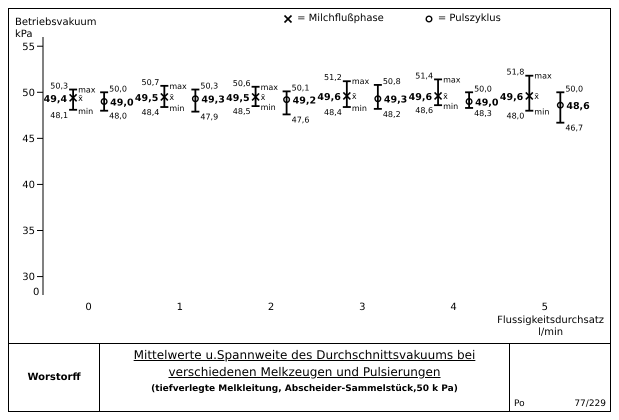  I want to click on annotation: 47,9, so click(209, 117).